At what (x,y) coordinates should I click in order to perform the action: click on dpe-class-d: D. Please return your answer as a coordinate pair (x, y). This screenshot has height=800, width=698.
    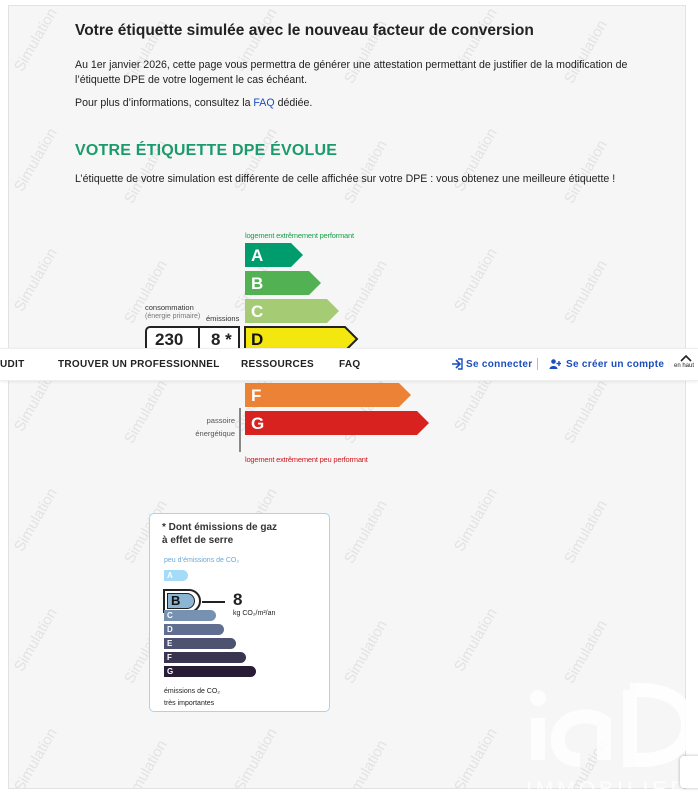
    Looking at the image, I should click on (301, 339).